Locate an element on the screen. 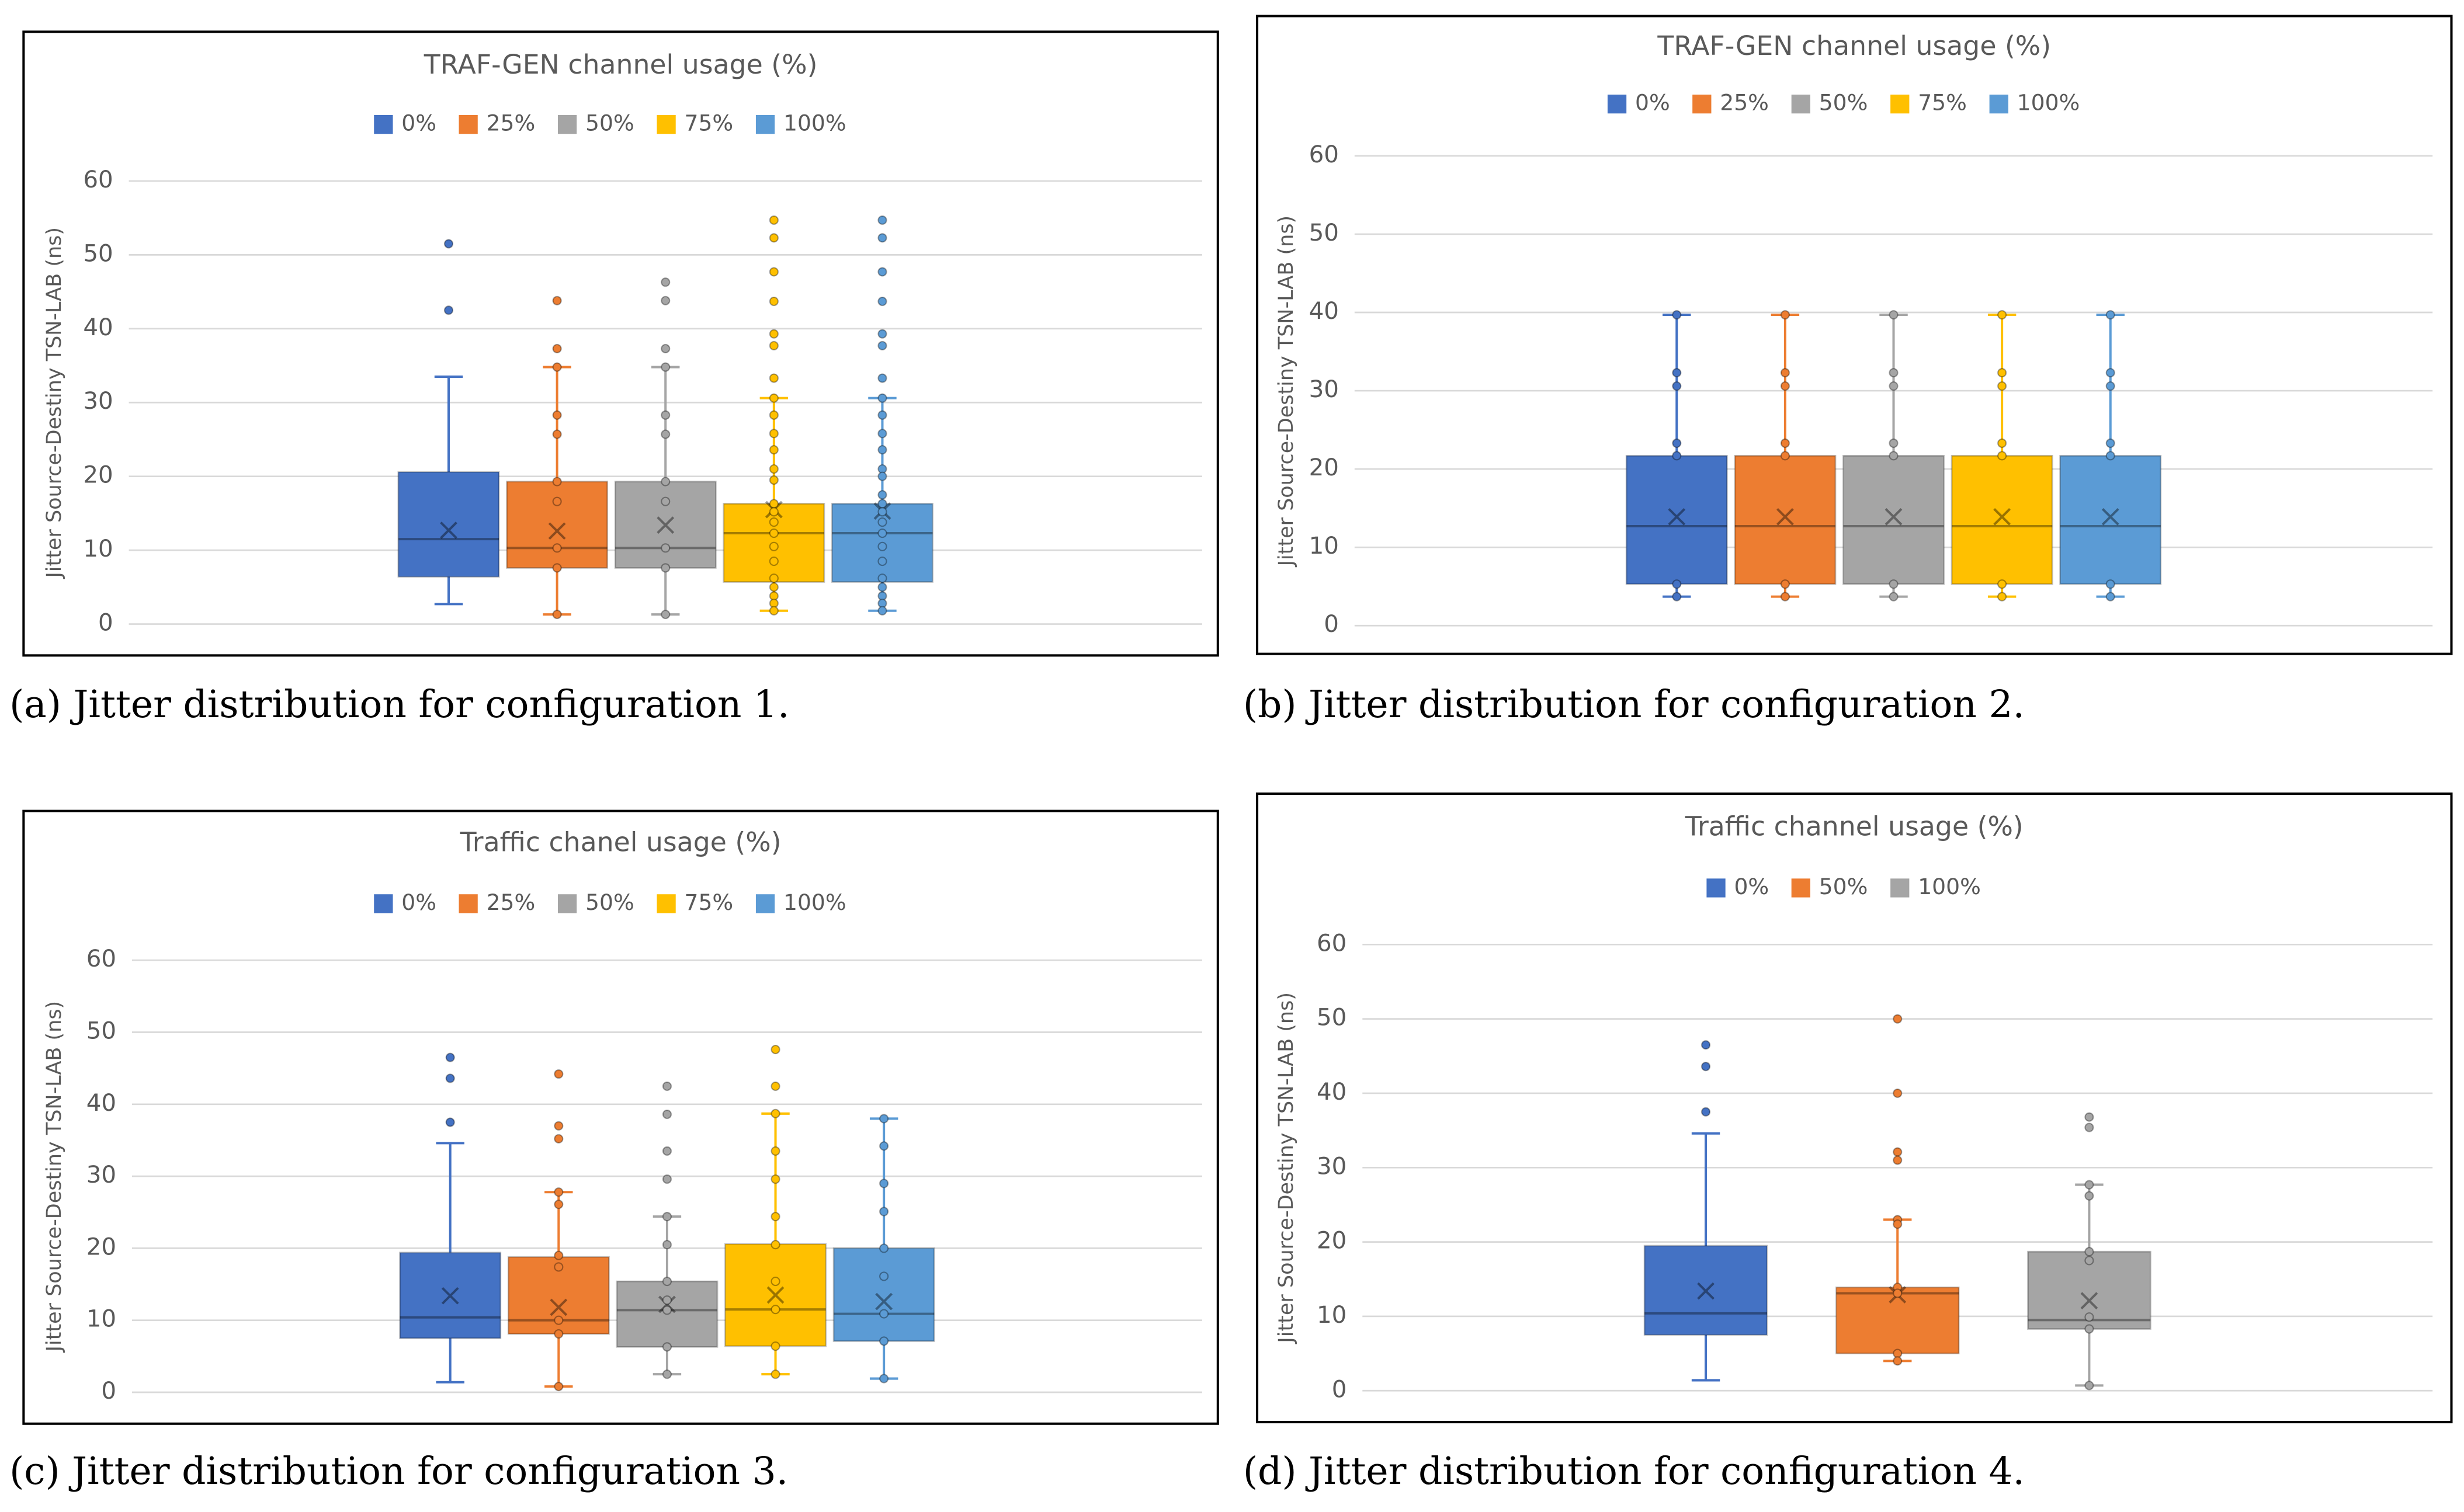 The width and height of the screenshot is (2464, 1512). legend-label: 25% is located at coordinates (1744, 103).